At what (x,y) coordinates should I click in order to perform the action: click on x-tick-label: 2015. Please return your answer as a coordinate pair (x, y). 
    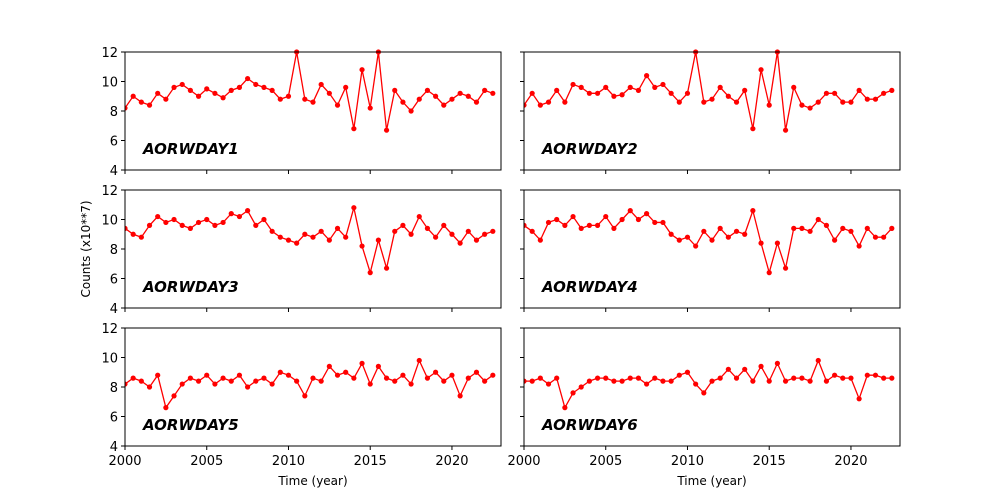
    Looking at the image, I should click on (370, 461).